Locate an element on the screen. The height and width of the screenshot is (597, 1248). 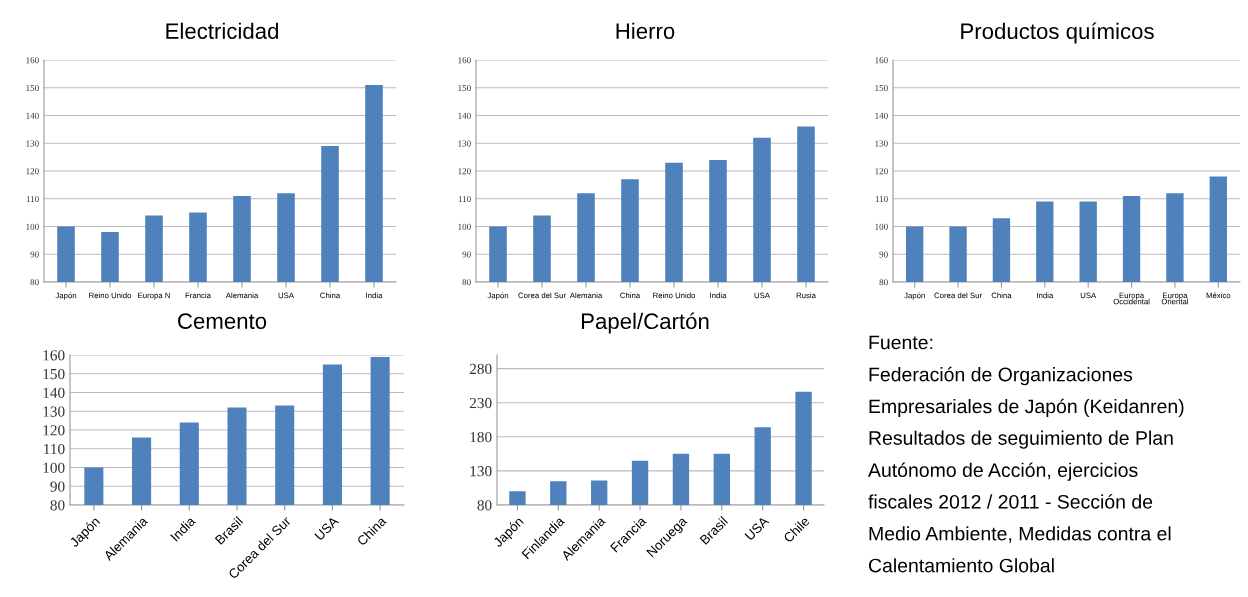
text: Medio Ambiente, Medidas contra el is located at coordinates (1020, 534).